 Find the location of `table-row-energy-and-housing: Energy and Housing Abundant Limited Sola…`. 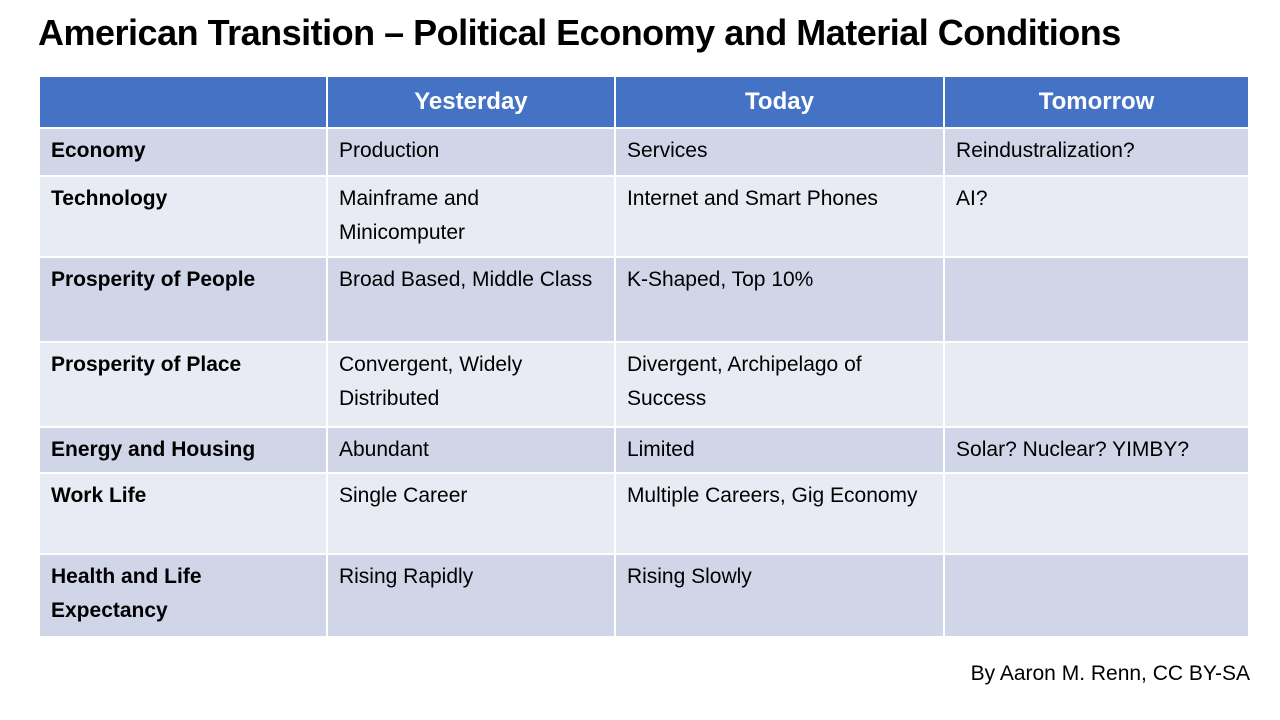

table-row-energy-and-housing: Energy and Housing Abundant Limited Sola… is located at coordinates (644, 450).